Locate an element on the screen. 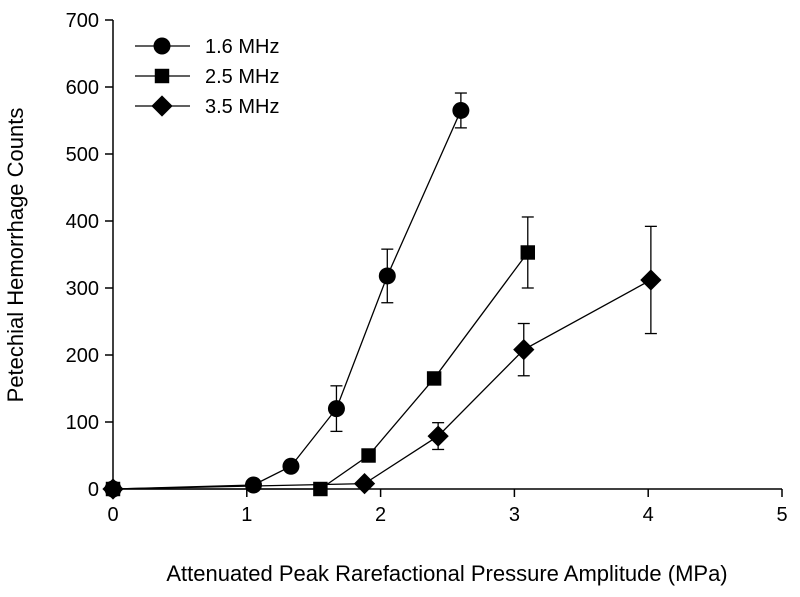 The image size is (800, 597). x-tick-label: 1 is located at coordinates (246, 515).